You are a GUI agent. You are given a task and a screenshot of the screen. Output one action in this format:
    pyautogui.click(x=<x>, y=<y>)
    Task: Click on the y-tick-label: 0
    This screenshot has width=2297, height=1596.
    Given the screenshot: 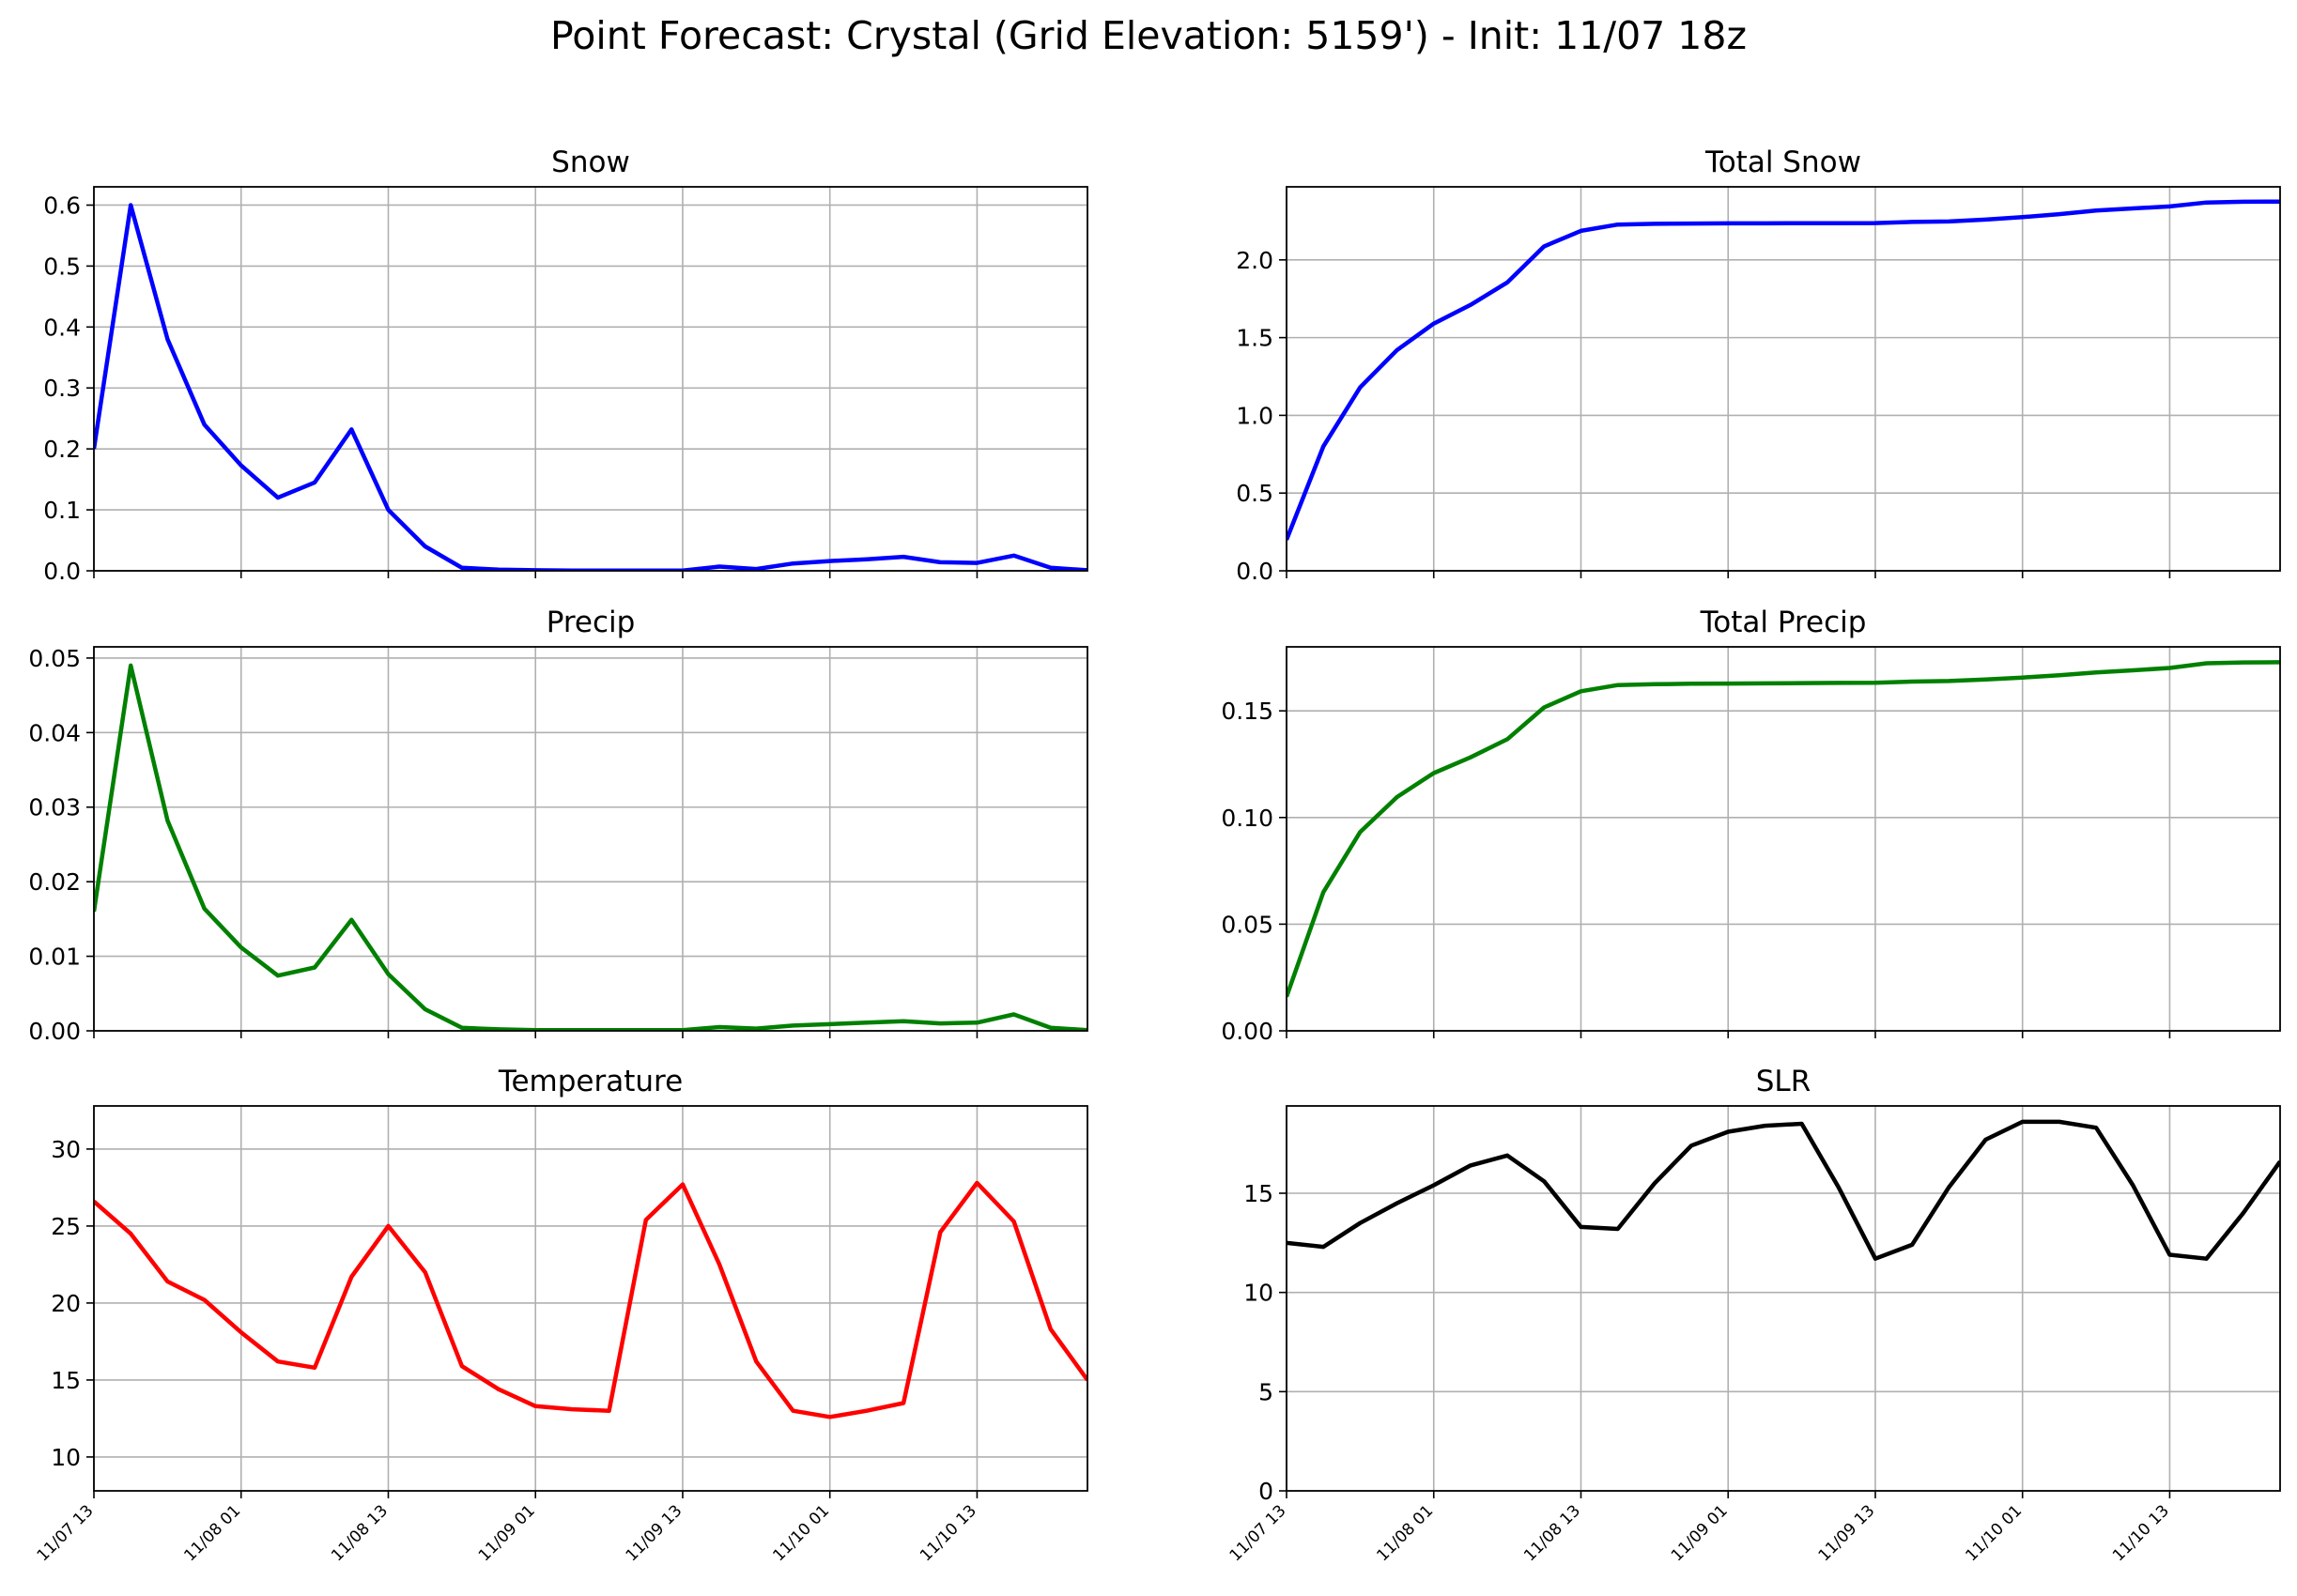 What is the action you would take?
    pyautogui.click(x=1265, y=1492)
    